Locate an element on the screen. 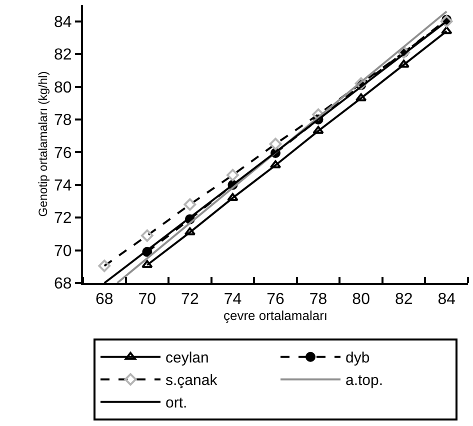 Image resolution: width=473 pixels, height=426 pixels. y-tick-label: 84 is located at coordinates (63, 22).